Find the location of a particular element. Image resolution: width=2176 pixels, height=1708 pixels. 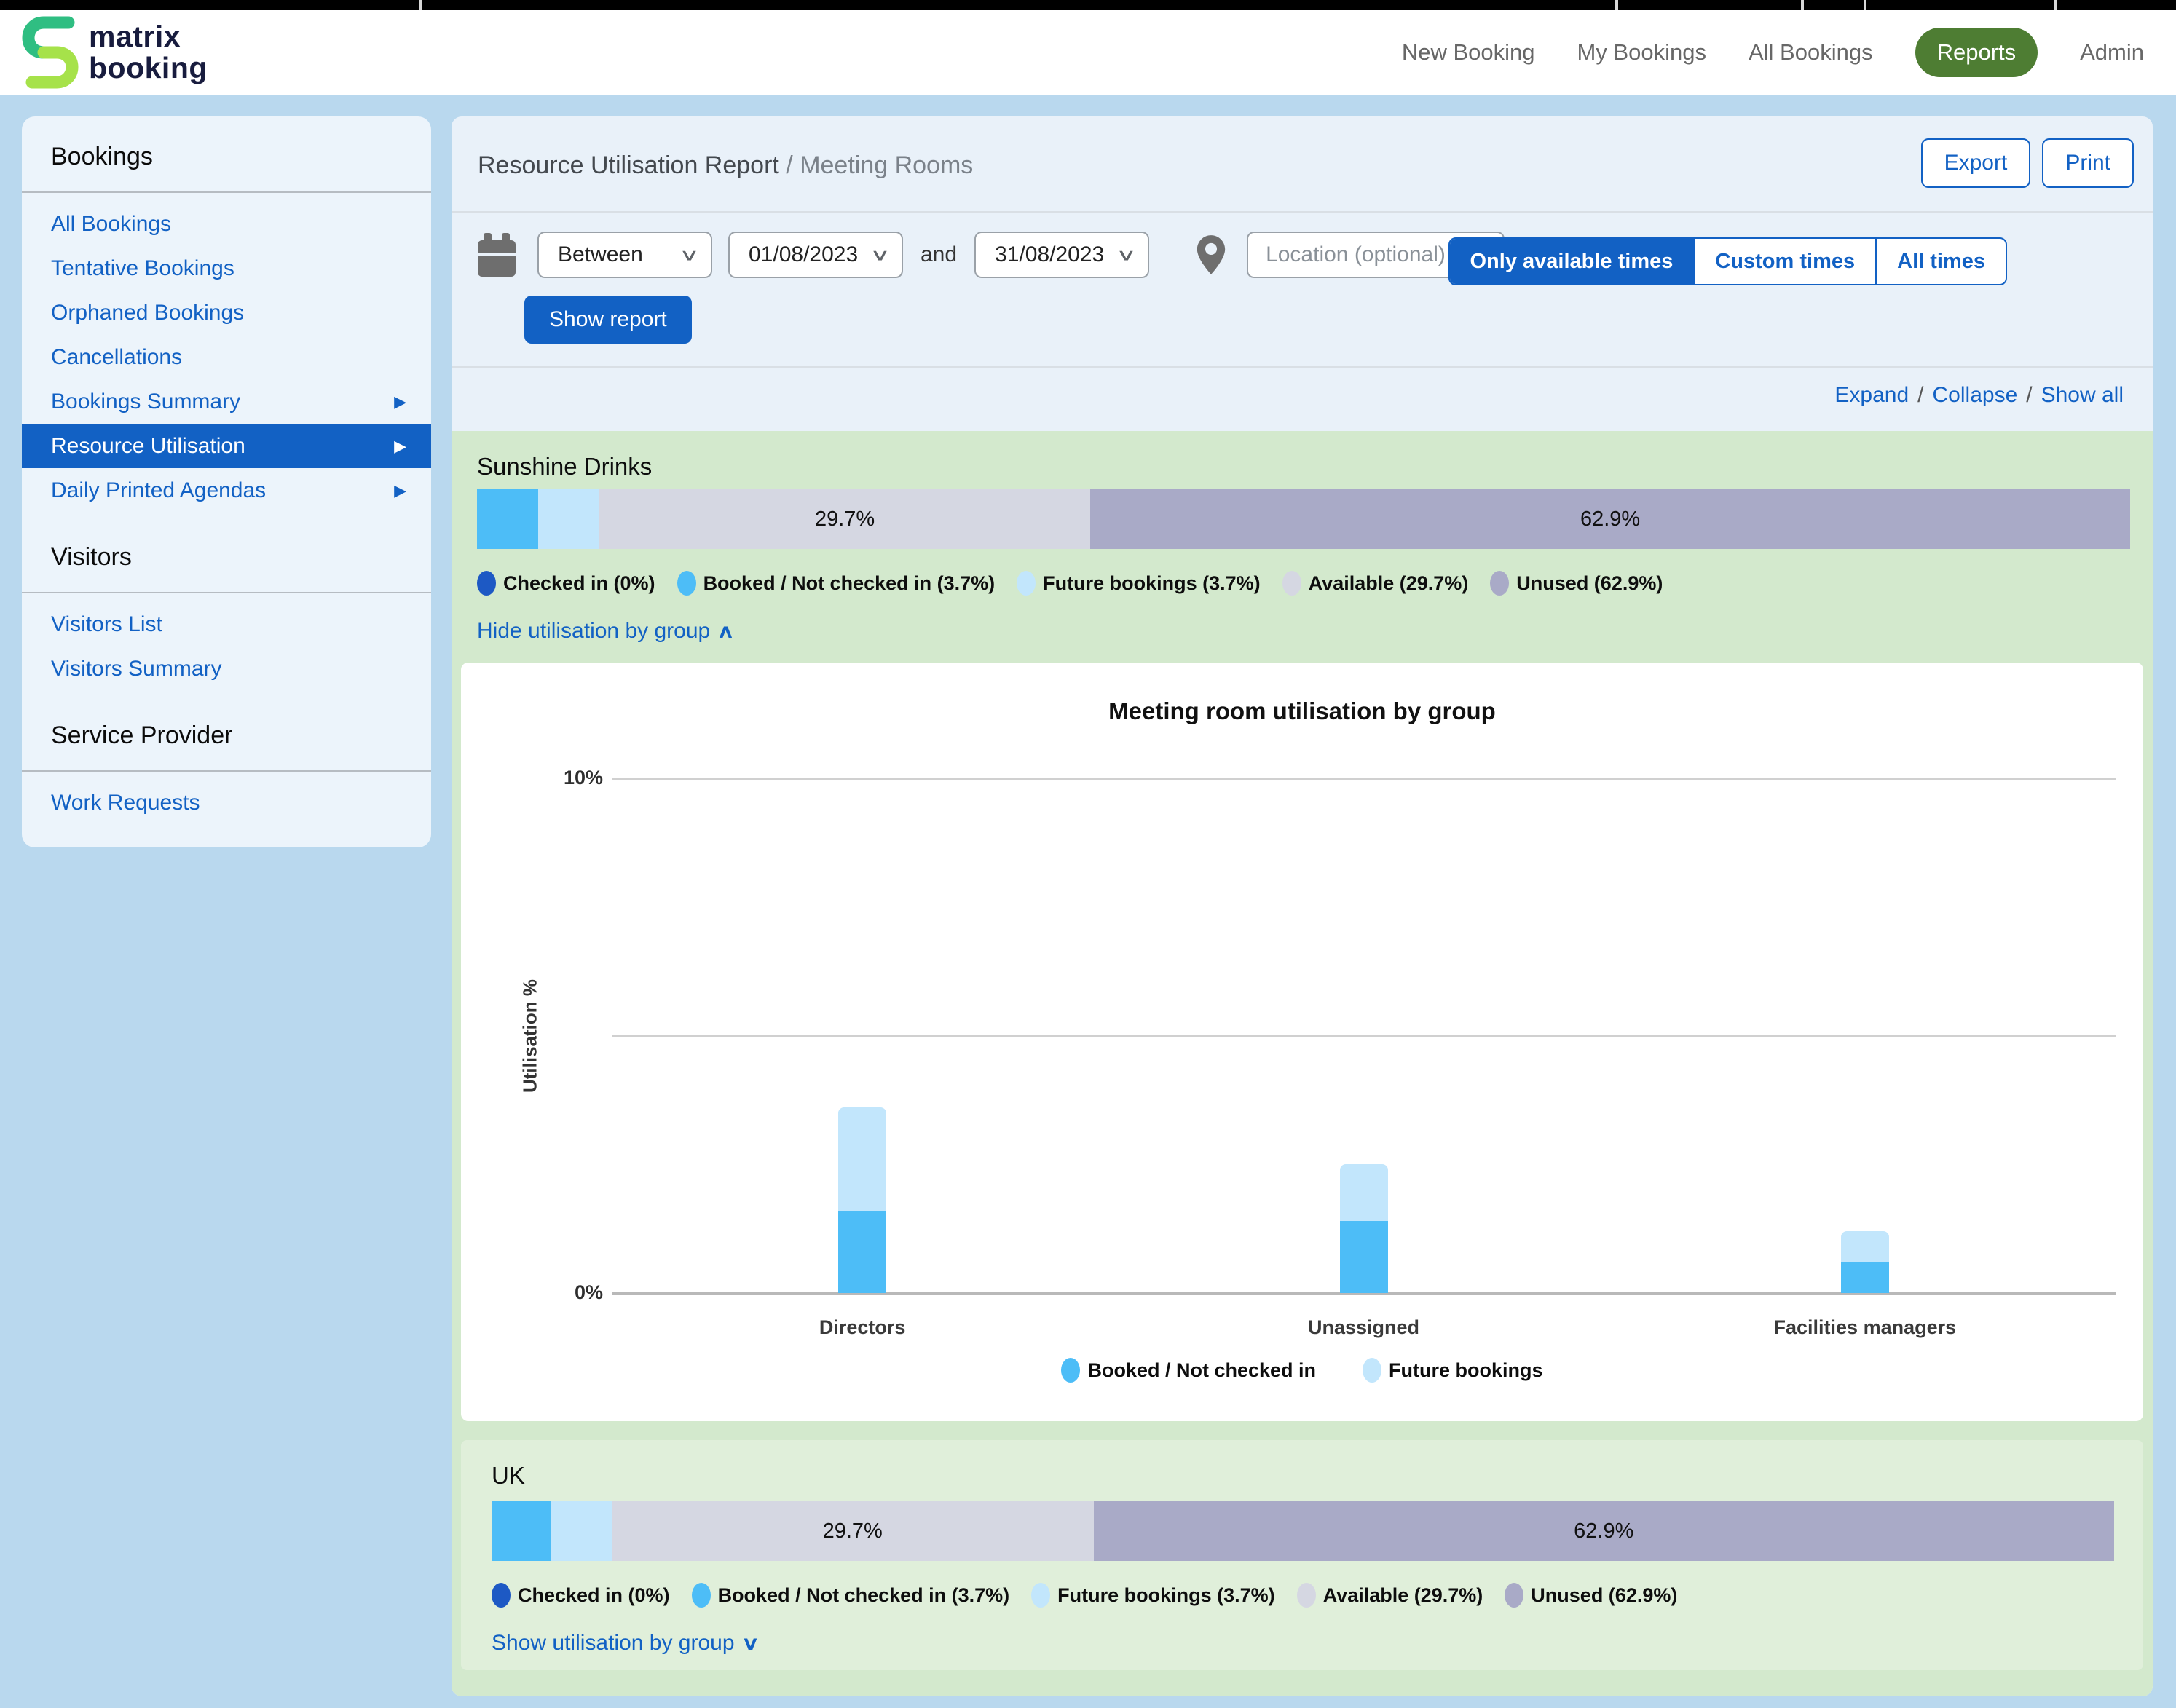

legend-label: Checked in (0%) is located at coordinates (594, 1595).